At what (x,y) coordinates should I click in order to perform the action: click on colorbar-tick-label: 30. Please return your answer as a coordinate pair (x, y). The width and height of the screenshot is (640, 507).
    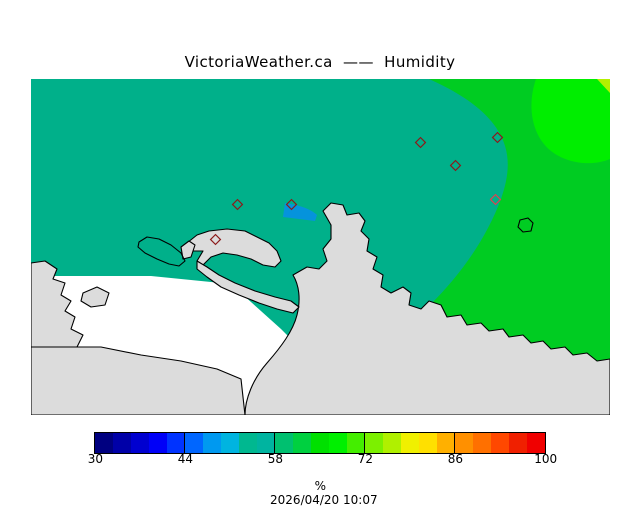
    Looking at the image, I should click on (95, 459).